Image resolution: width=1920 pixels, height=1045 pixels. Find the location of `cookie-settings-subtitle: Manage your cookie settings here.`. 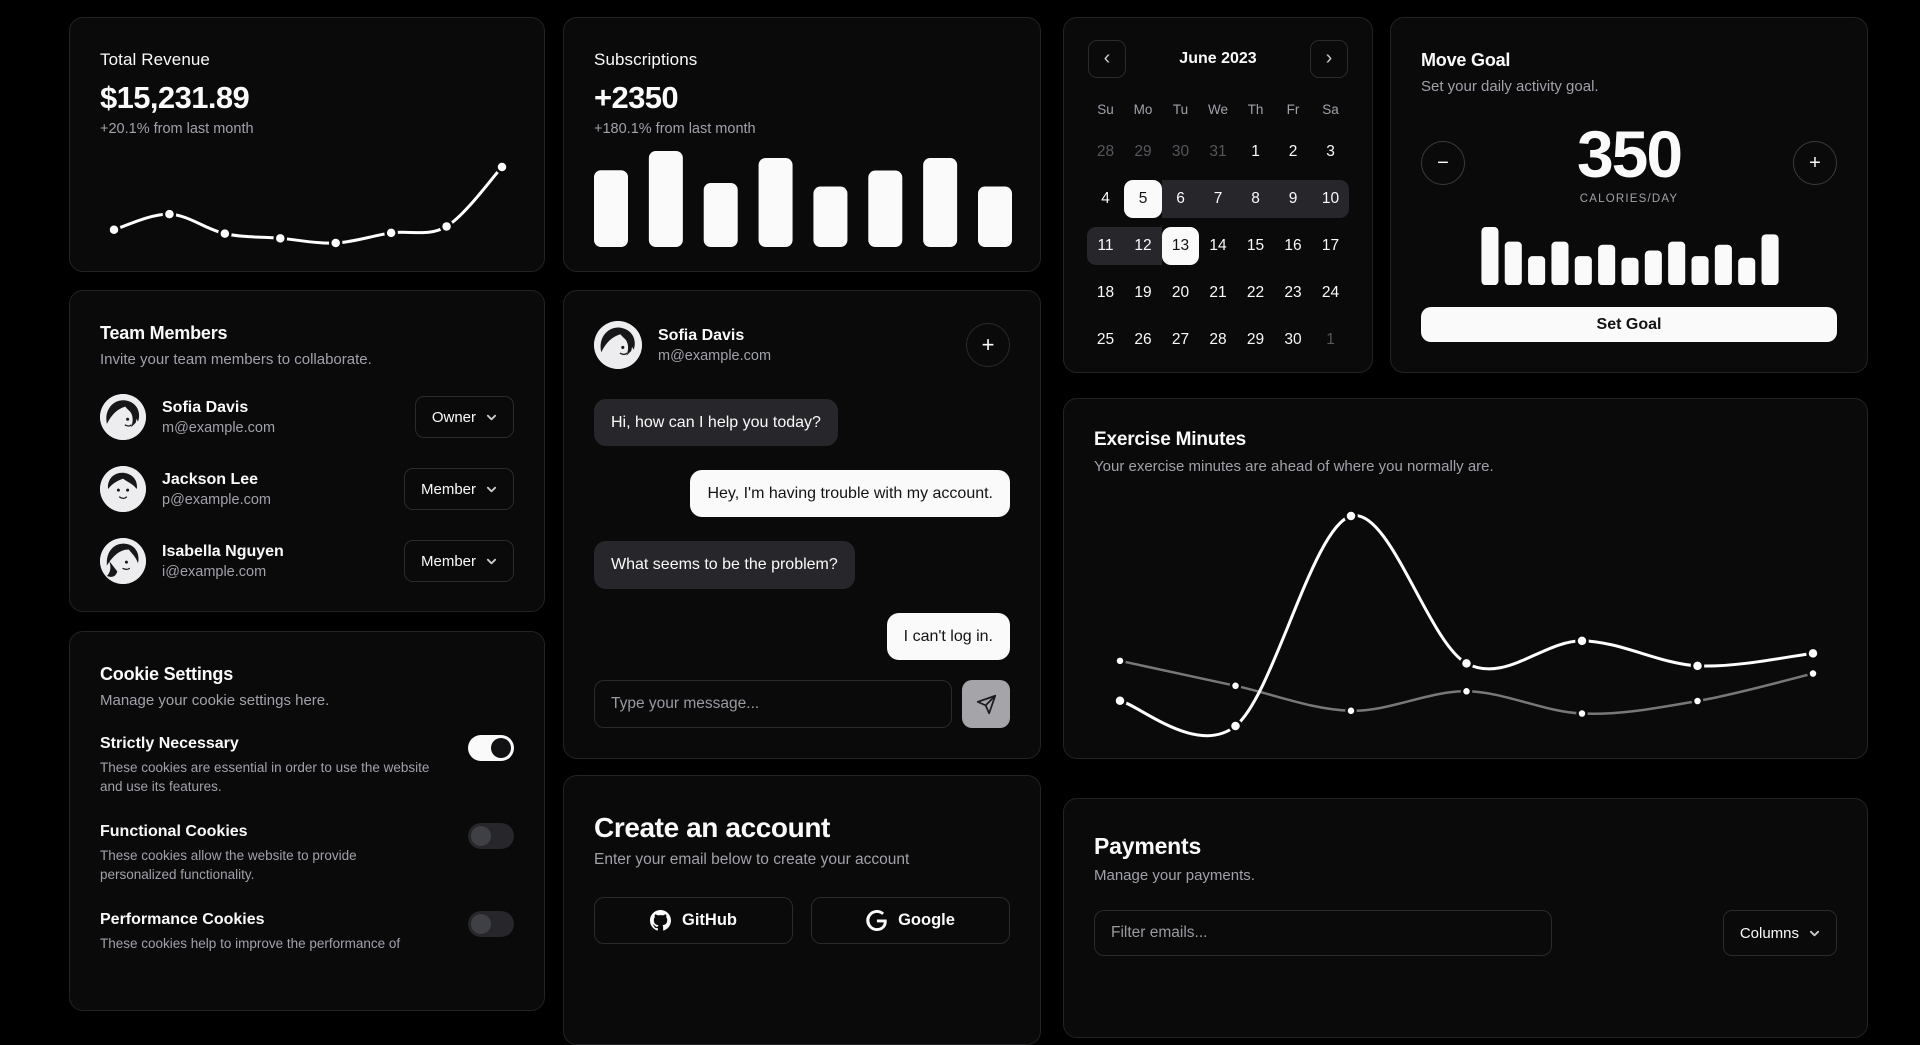

cookie-settings-subtitle: Manage your cookie settings here. is located at coordinates (215, 700).